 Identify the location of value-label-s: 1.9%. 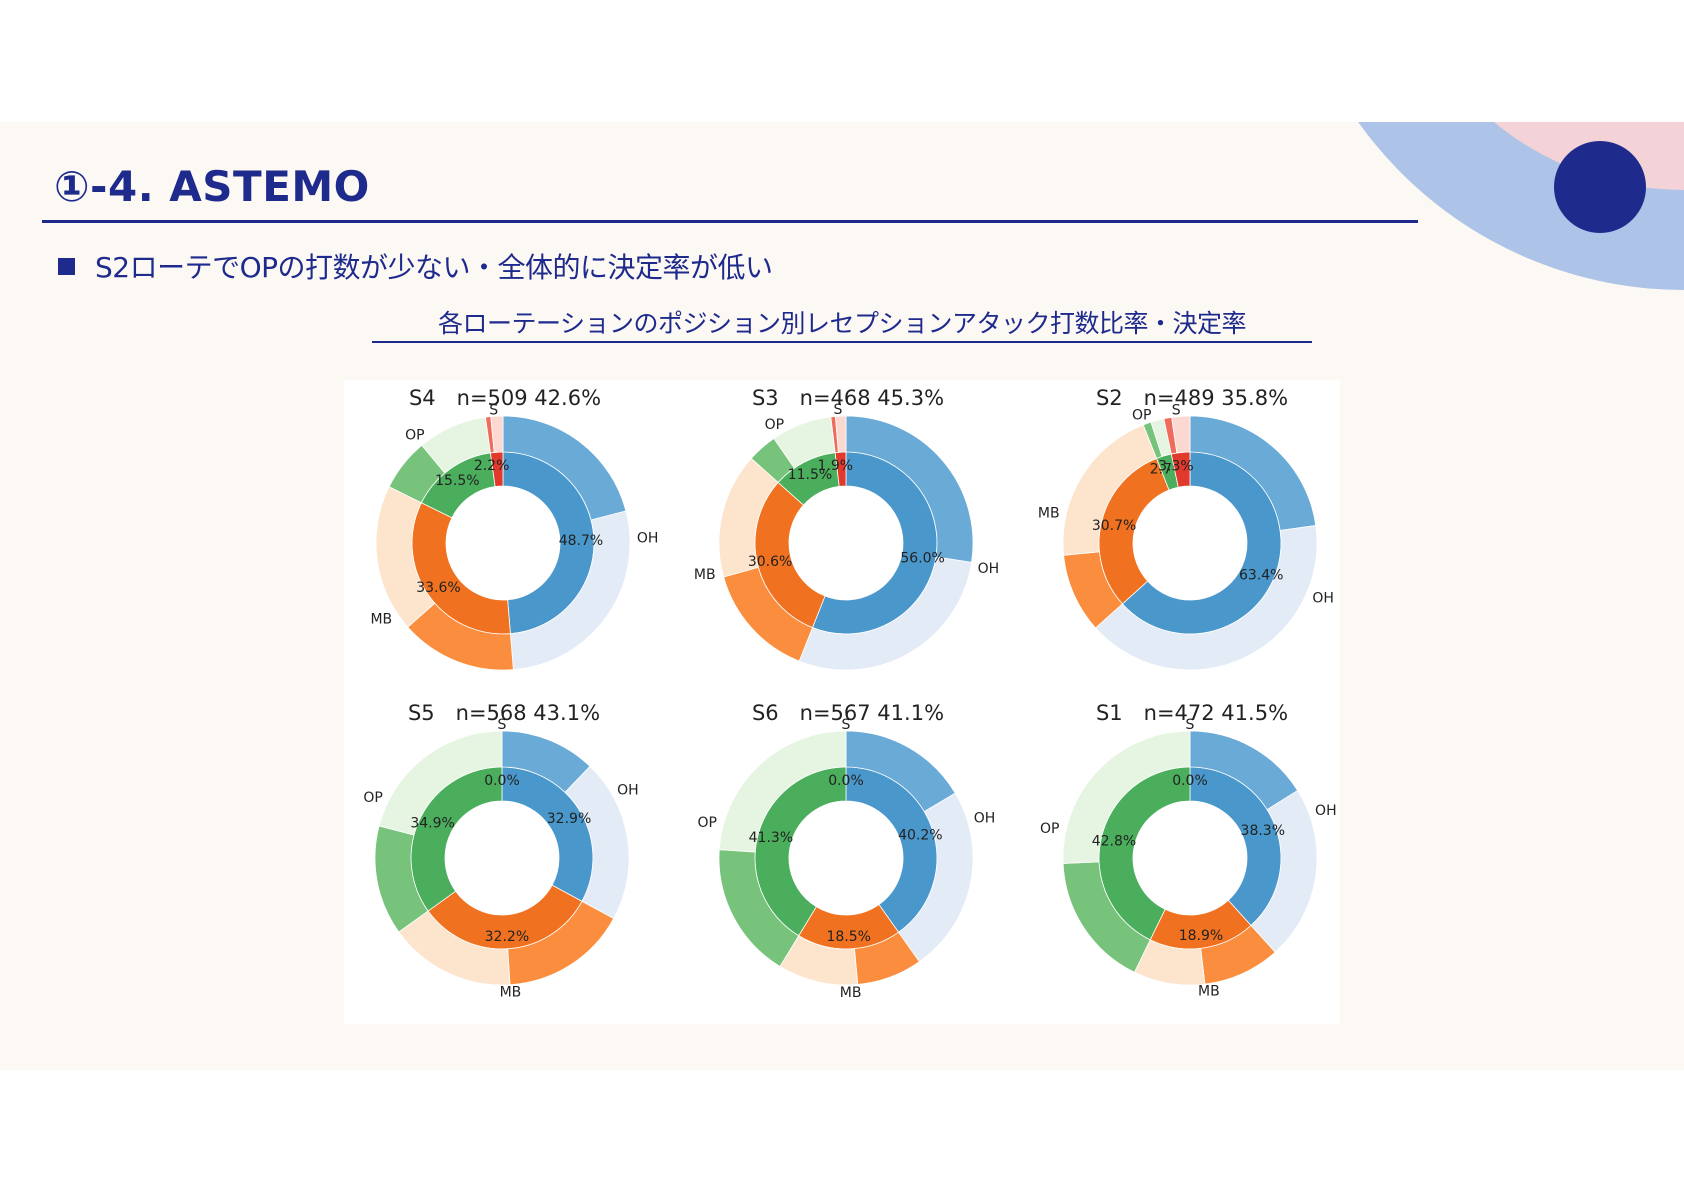
(836, 466).